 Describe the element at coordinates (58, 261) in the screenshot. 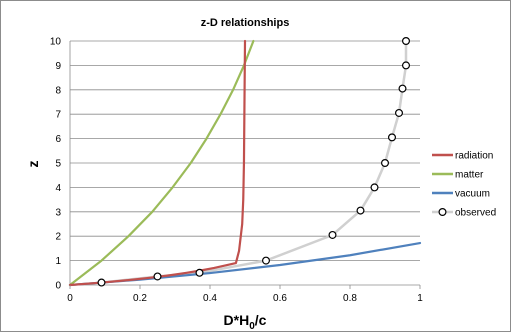

I see `y-tick-label: 1` at that location.